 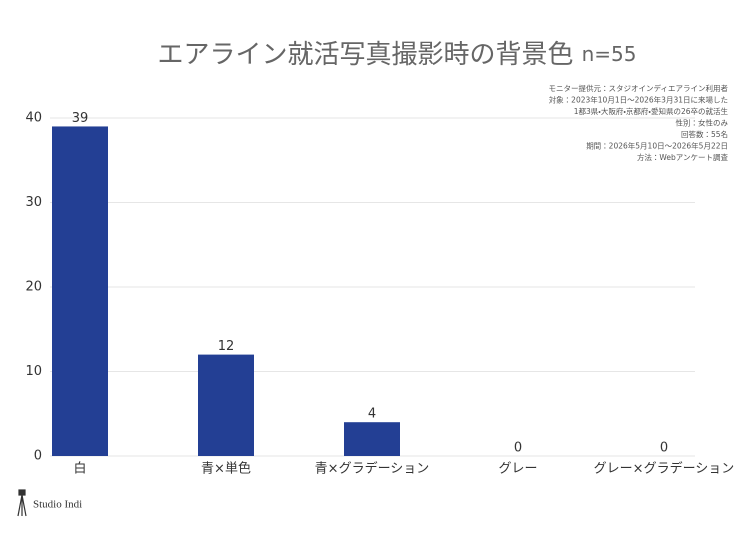 What do you see at coordinates (226, 469) in the screenshot?
I see `x-tick-label: 青×単色` at bounding box center [226, 469].